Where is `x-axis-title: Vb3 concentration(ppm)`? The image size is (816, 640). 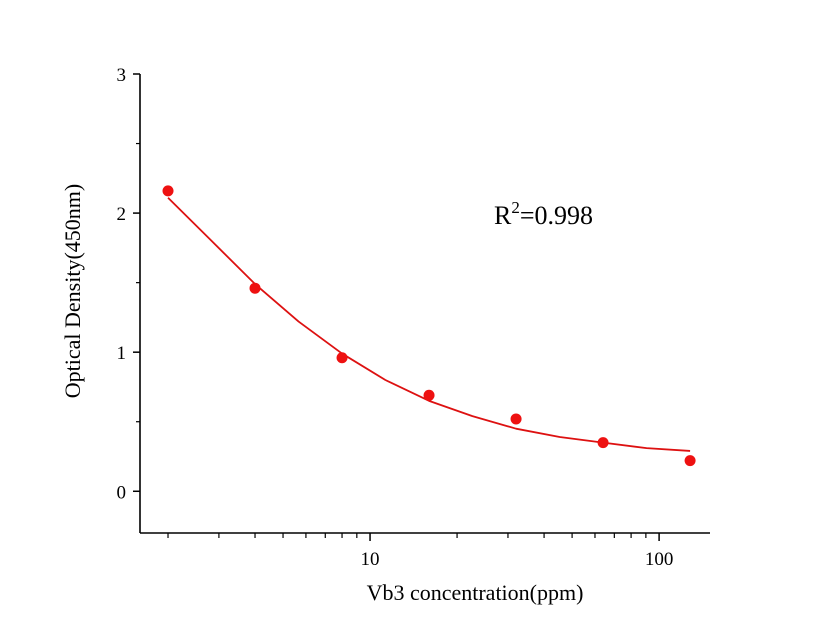 x-axis-title: Vb3 concentration(ppm) is located at coordinates (475, 592).